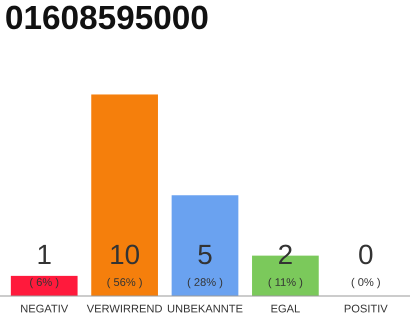  Describe the element at coordinates (205, 254) in the screenshot. I see `data-label: 5` at that location.